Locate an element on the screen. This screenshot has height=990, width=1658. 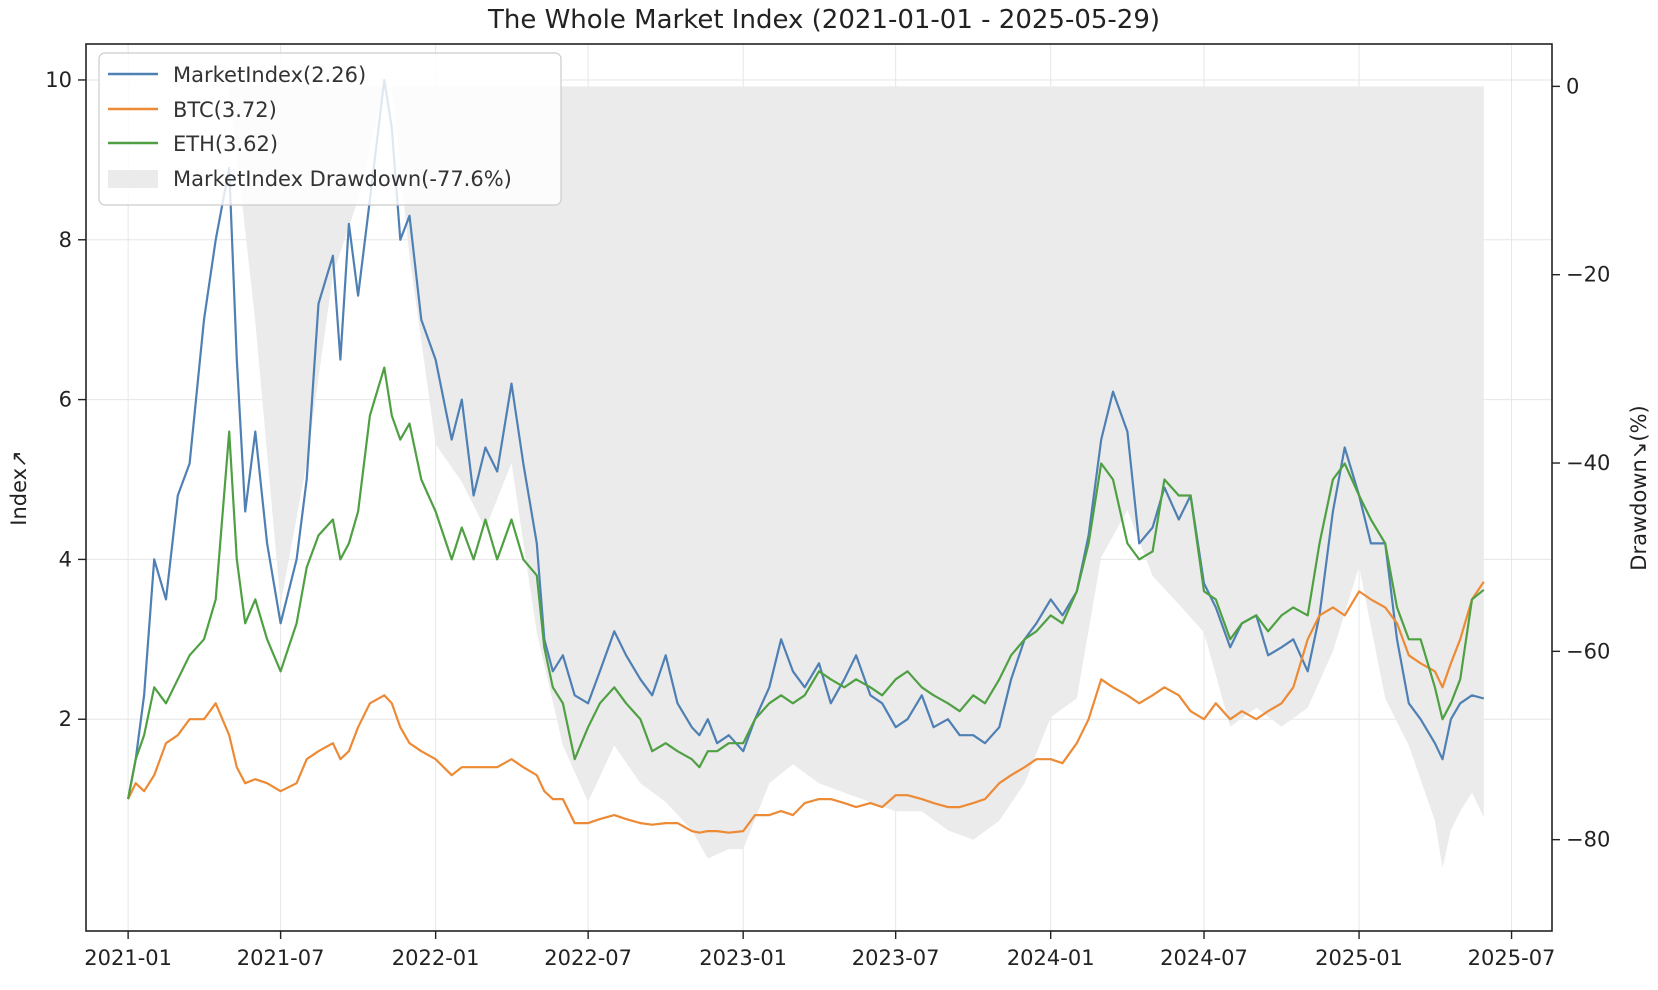
y2-axis-ticks: 0 −20 −40 −60 −80 is located at coordinates (1581, 463).